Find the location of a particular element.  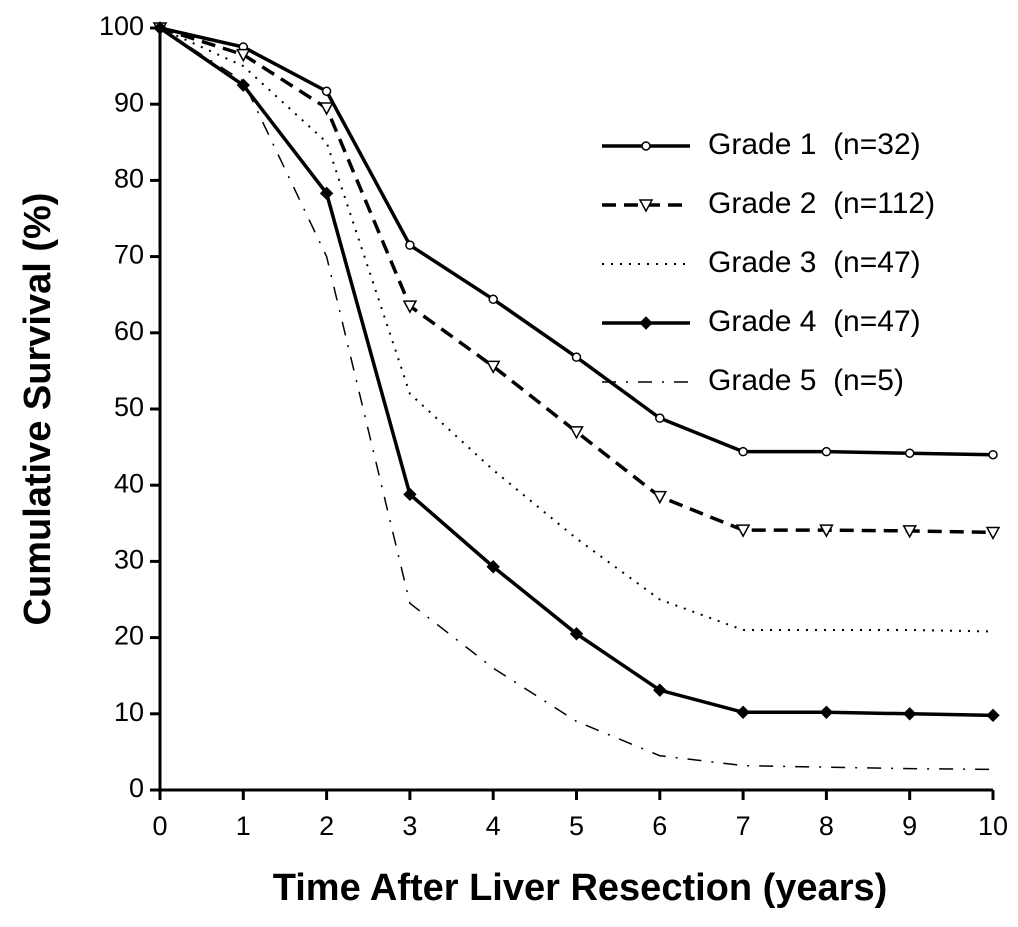

y-tick-label: 100 is located at coordinates (121, 26).